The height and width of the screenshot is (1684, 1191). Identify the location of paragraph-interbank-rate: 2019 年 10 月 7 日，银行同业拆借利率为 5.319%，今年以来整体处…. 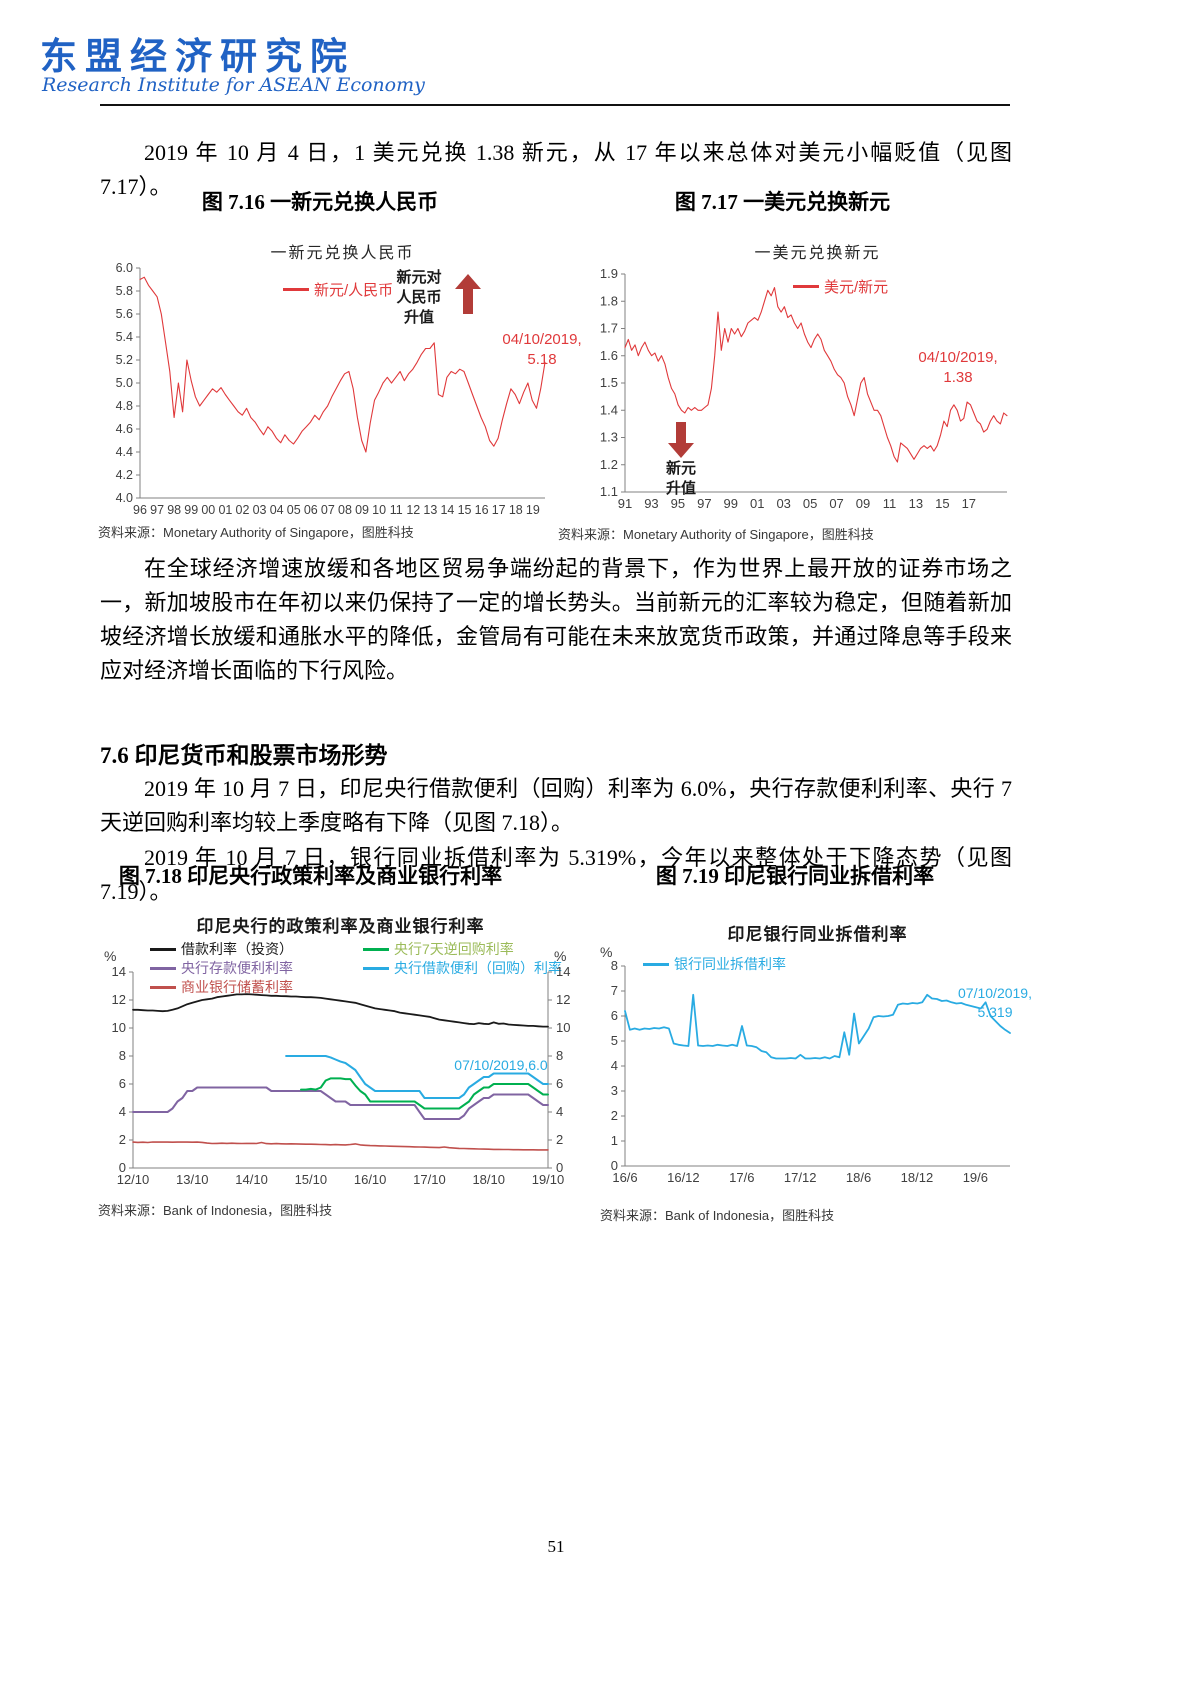
(556, 874).